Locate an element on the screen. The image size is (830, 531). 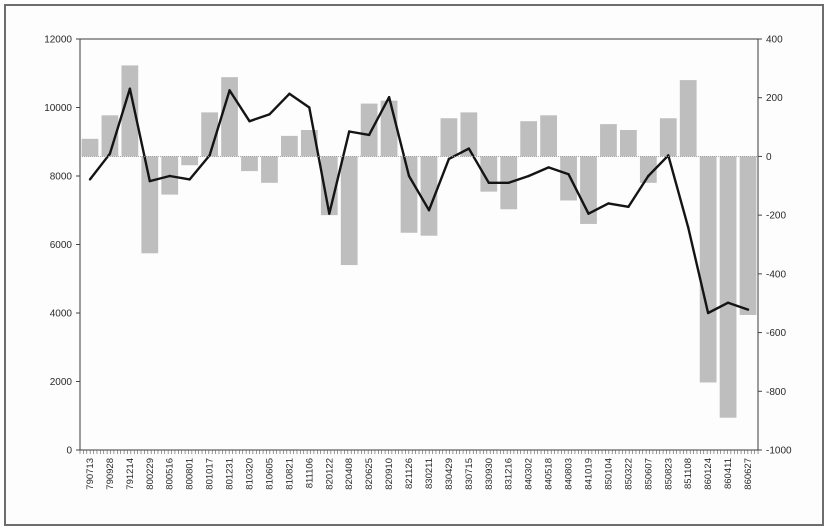
x-tick-label-830429: 830429 is located at coordinates (449, 474).